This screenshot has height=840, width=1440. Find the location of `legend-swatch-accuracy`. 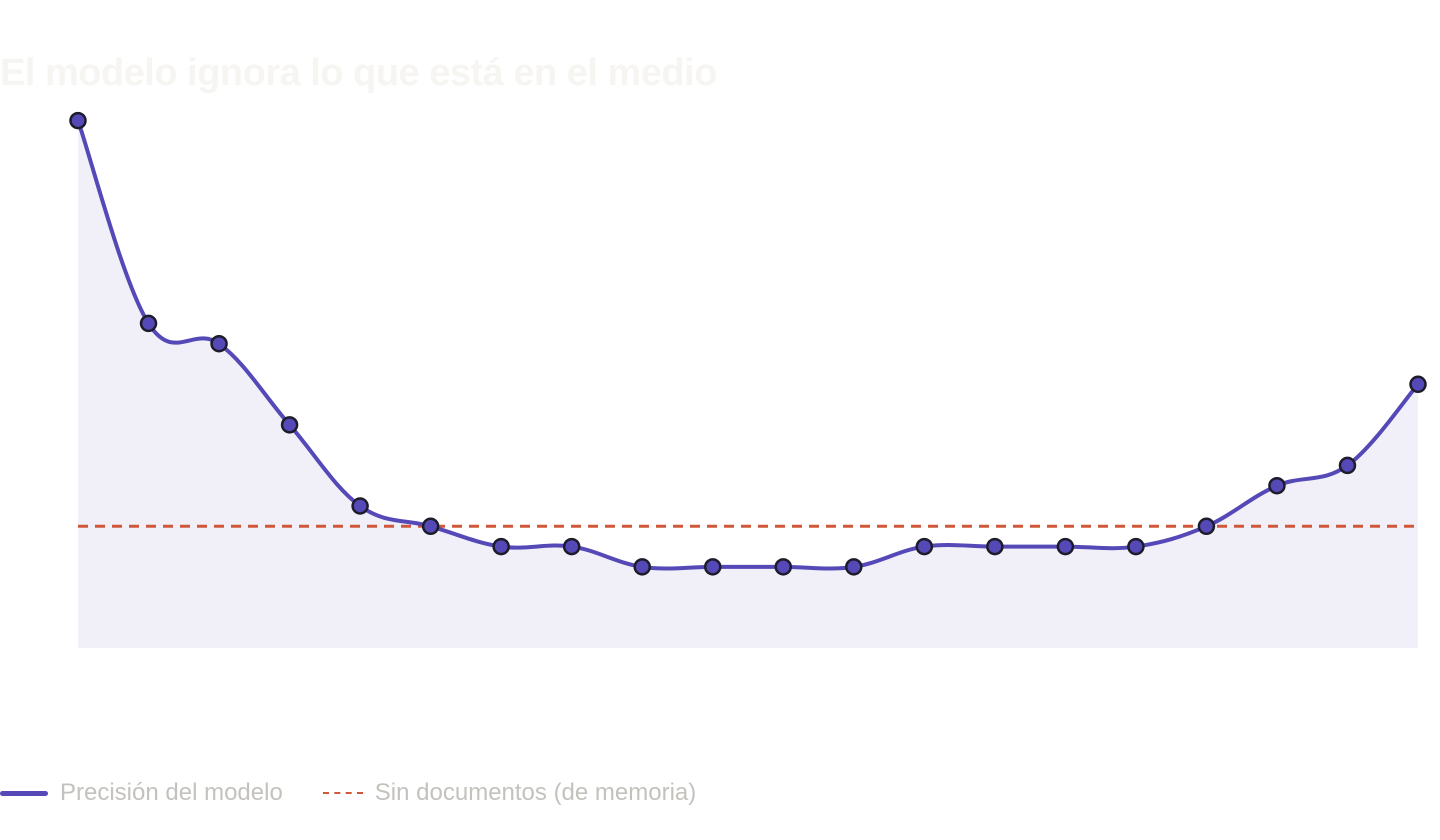

legend-swatch-accuracy is located at coordinates (24, 793).